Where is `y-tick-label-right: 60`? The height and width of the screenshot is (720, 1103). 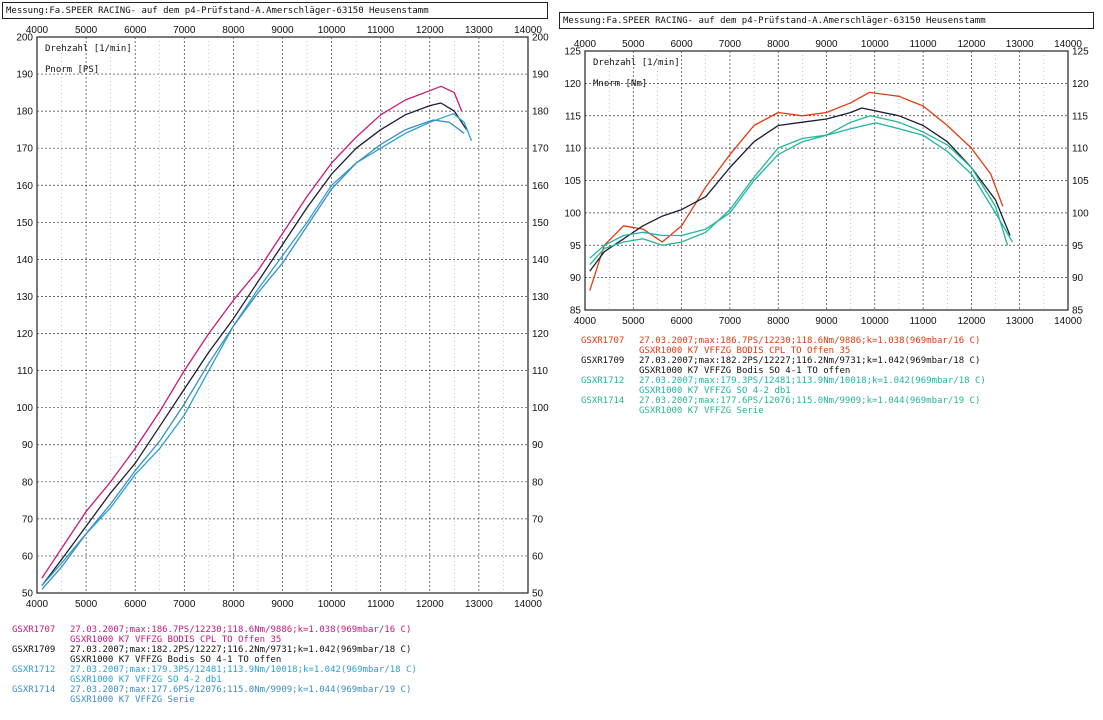 y-tick-label-right: 60 is located at coordinates (538, 556).